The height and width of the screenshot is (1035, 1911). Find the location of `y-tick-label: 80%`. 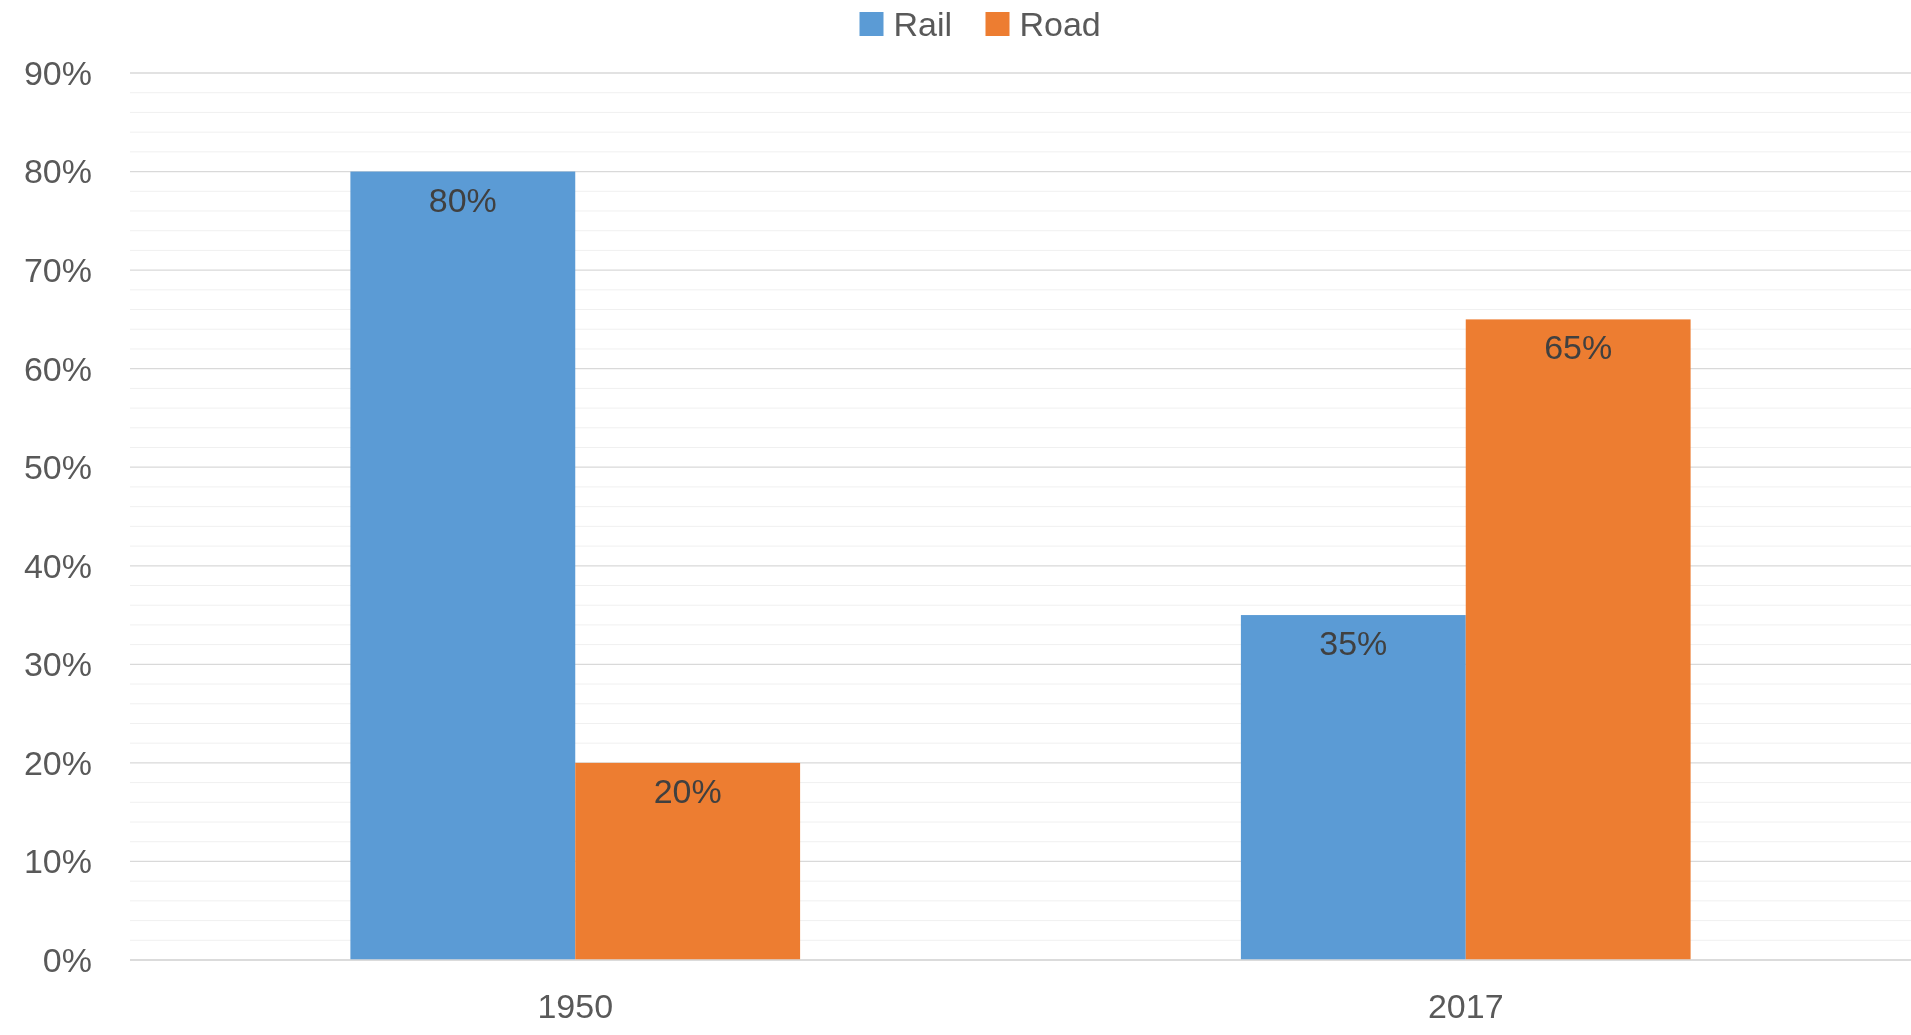

y-tick-label: 80% is located at coordinates (57, 171).